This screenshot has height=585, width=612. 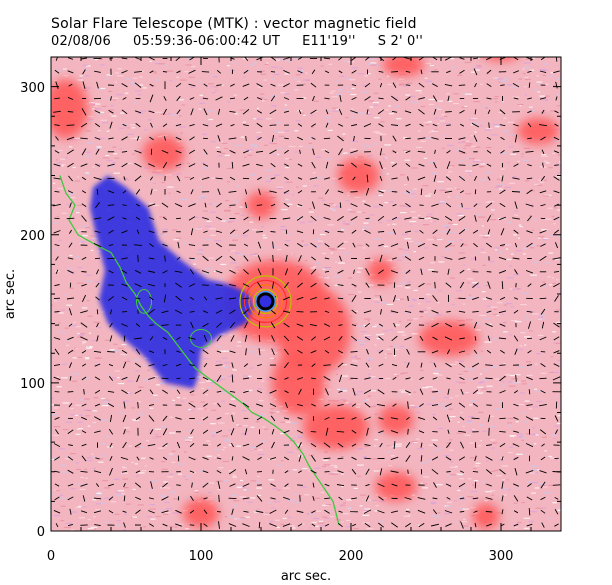 What do you see at coordinates (501, 556) in the screenshot?
I see `x-tick-label: 300` at bounding box center [501, 556].